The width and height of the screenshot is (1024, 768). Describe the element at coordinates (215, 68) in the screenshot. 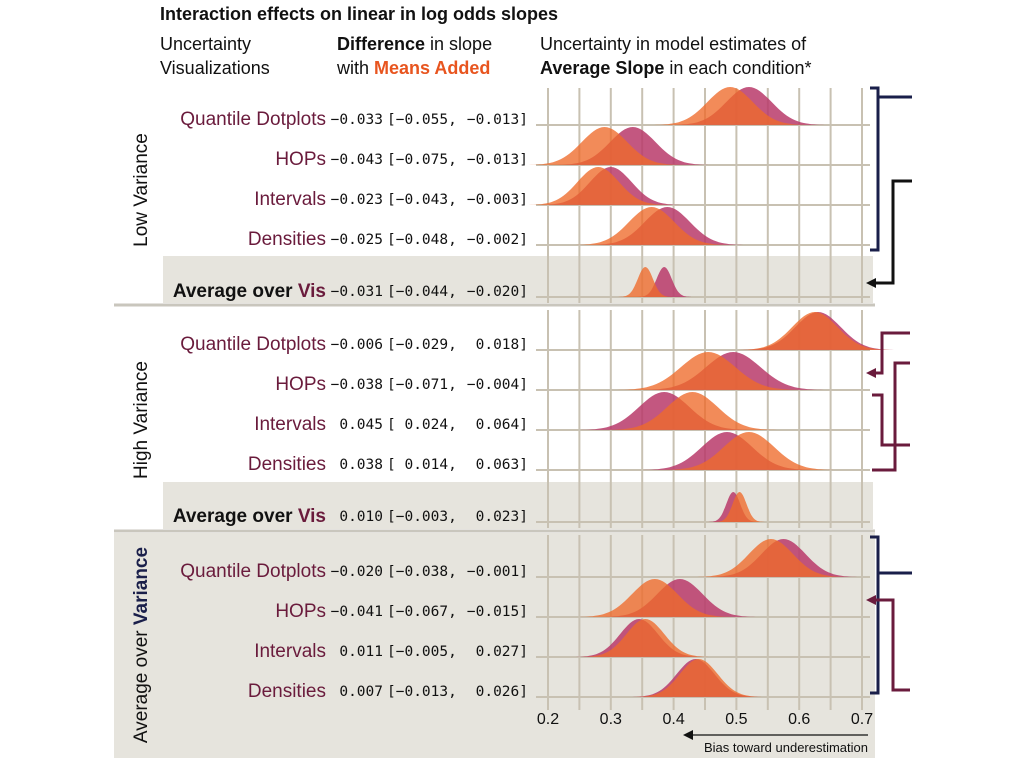

I see `column-header-vis-line2: Visualizations` at that location.